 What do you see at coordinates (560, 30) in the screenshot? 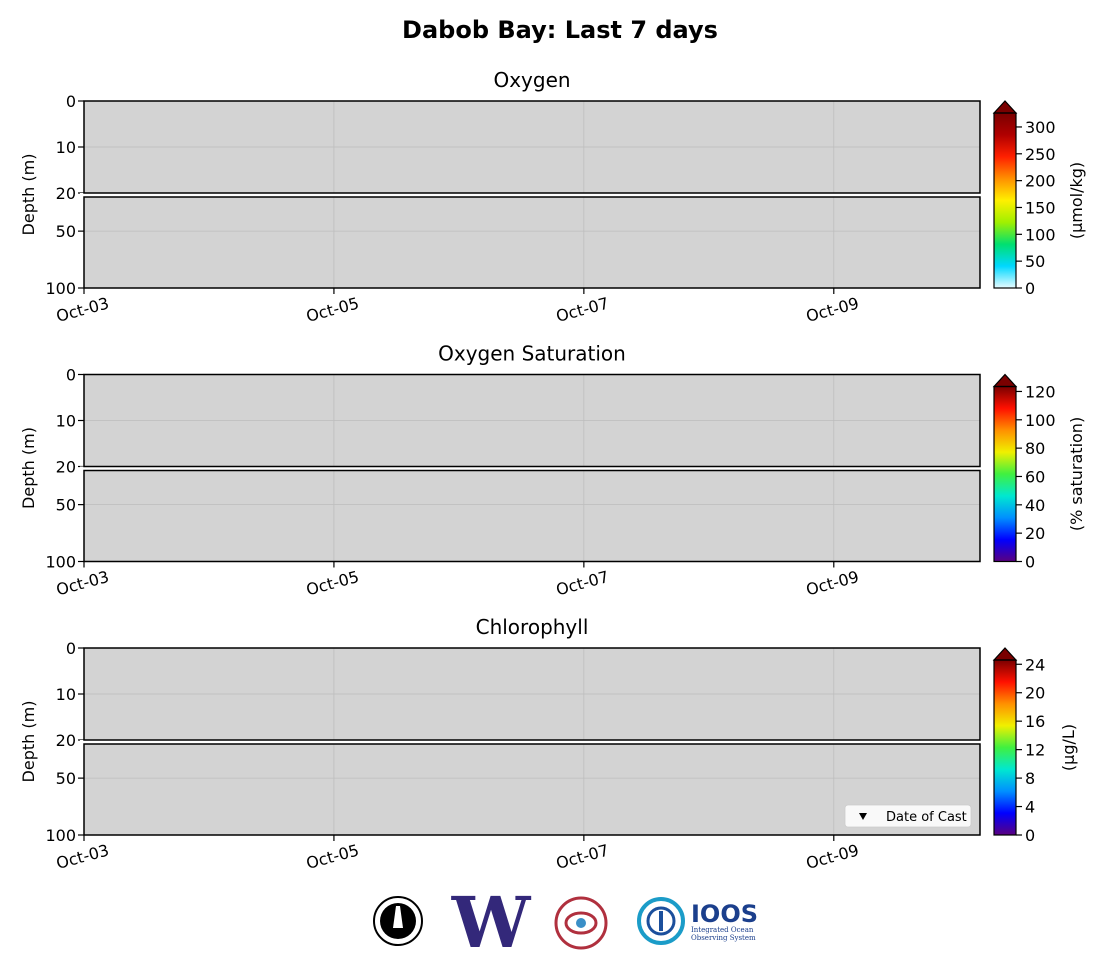
I see `figure-title: Dabob Bay: Last 7 days` at bounding box center [560, 30].